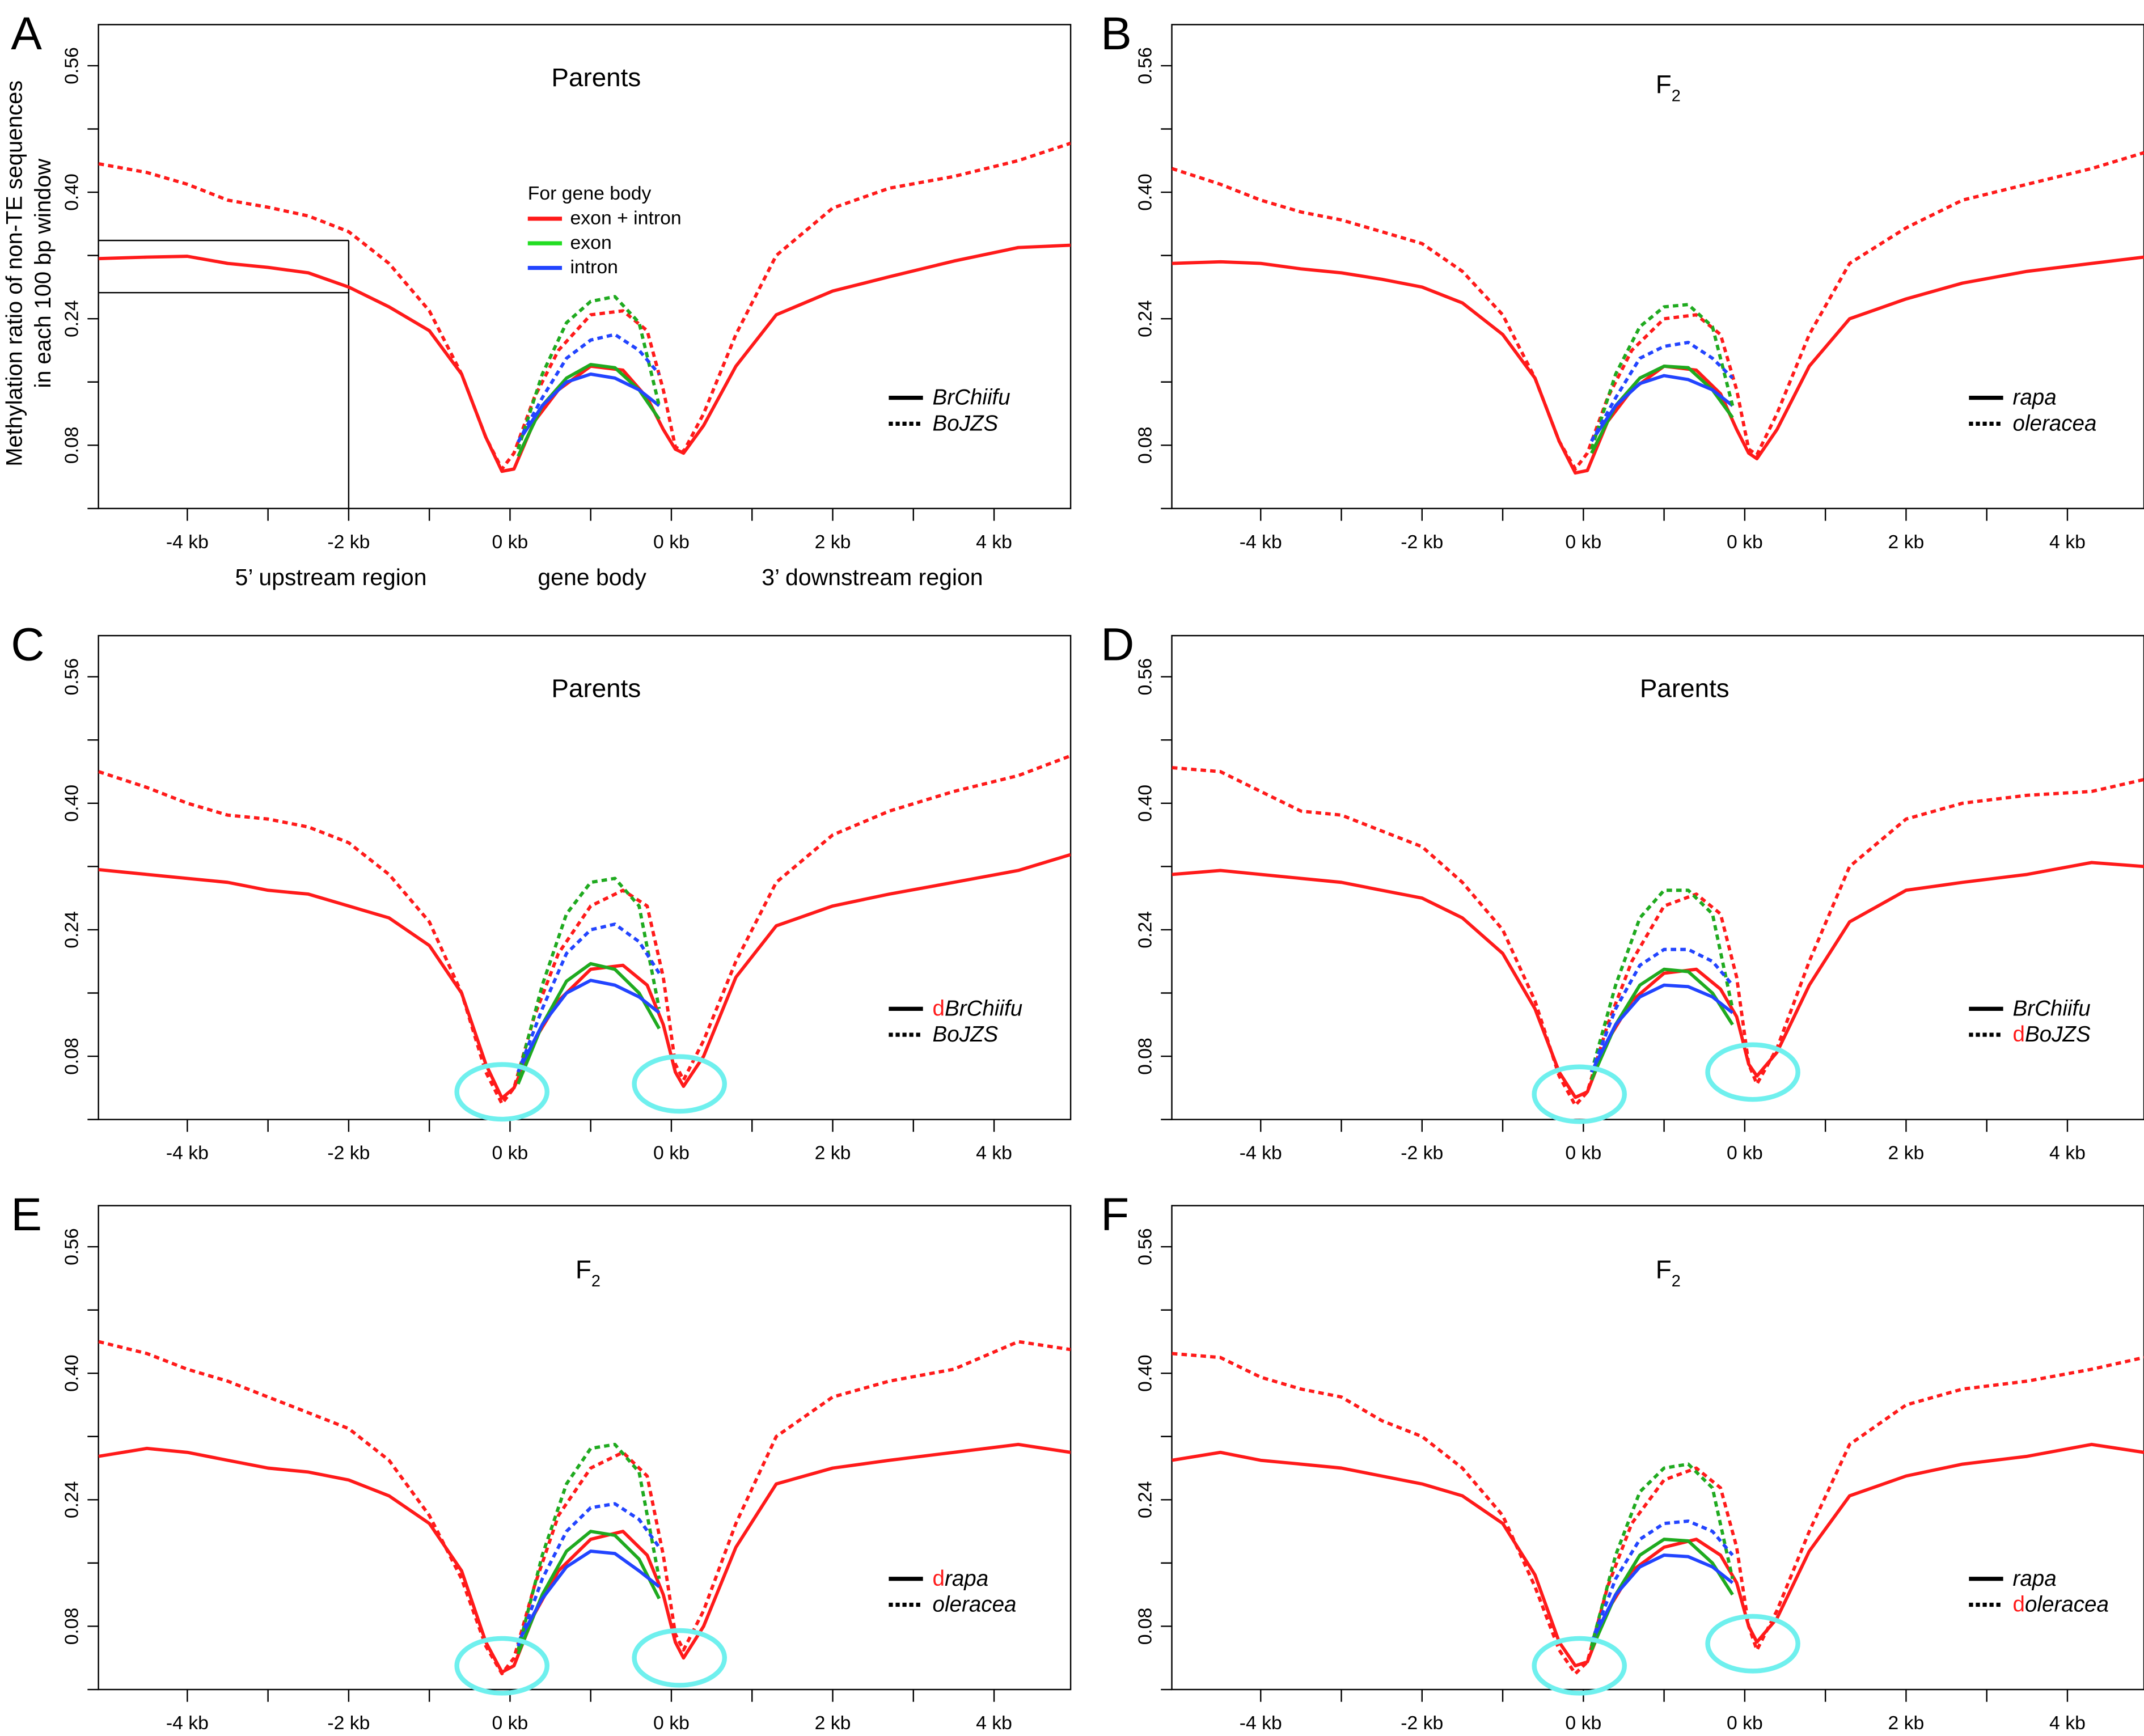 The width and height of the screenshot is (2144, 1736). Describe the element at coordinates (966, 1035) in the screenshot. I see `legend-label: BoJZS` at that location.